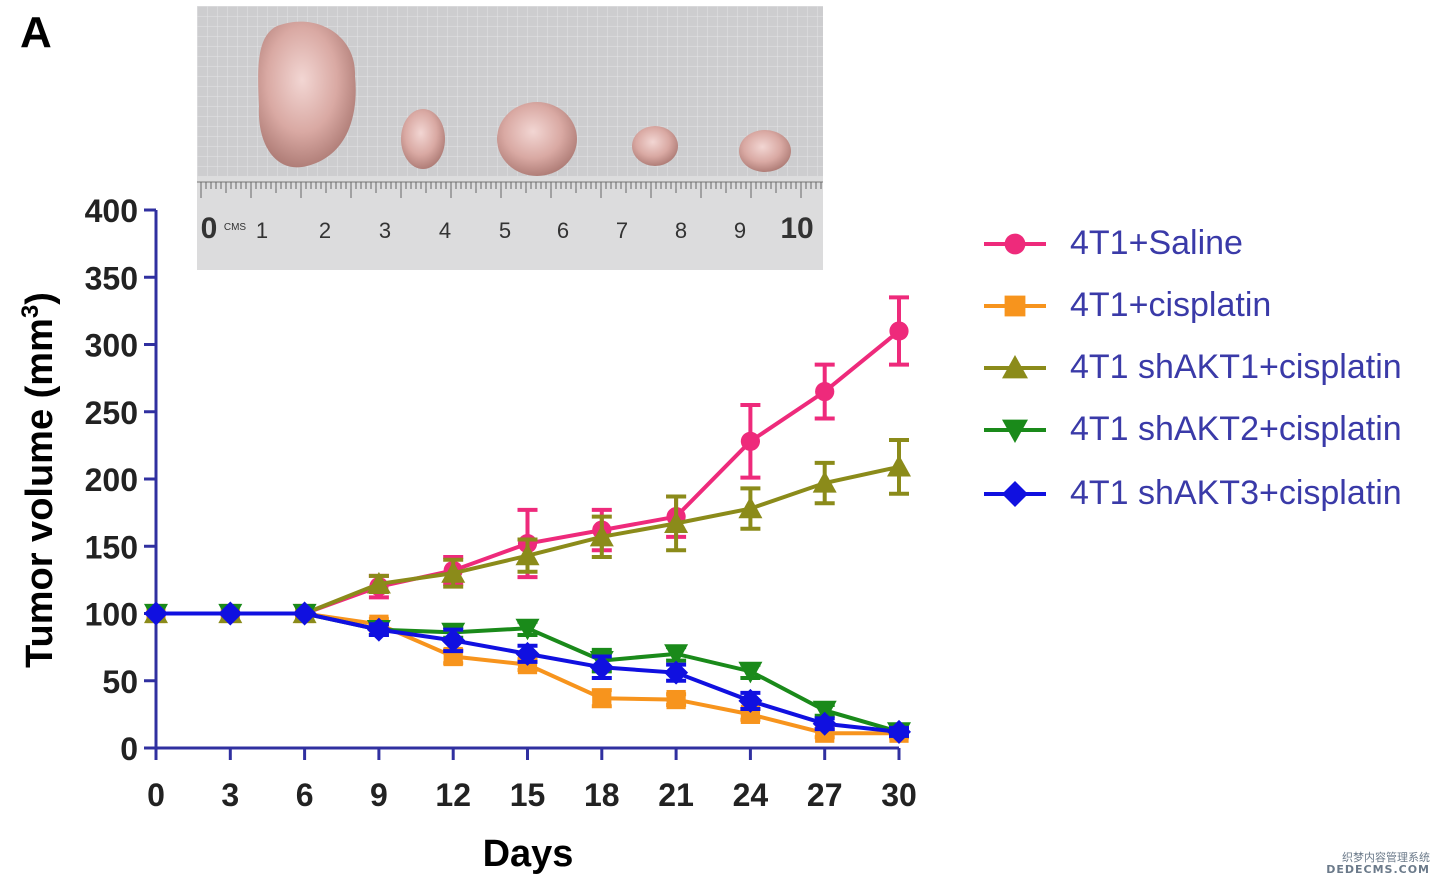 The width and height of the screenshot is (1440, 882). I want to click on x-tick-label: 9, so click(379, 795).